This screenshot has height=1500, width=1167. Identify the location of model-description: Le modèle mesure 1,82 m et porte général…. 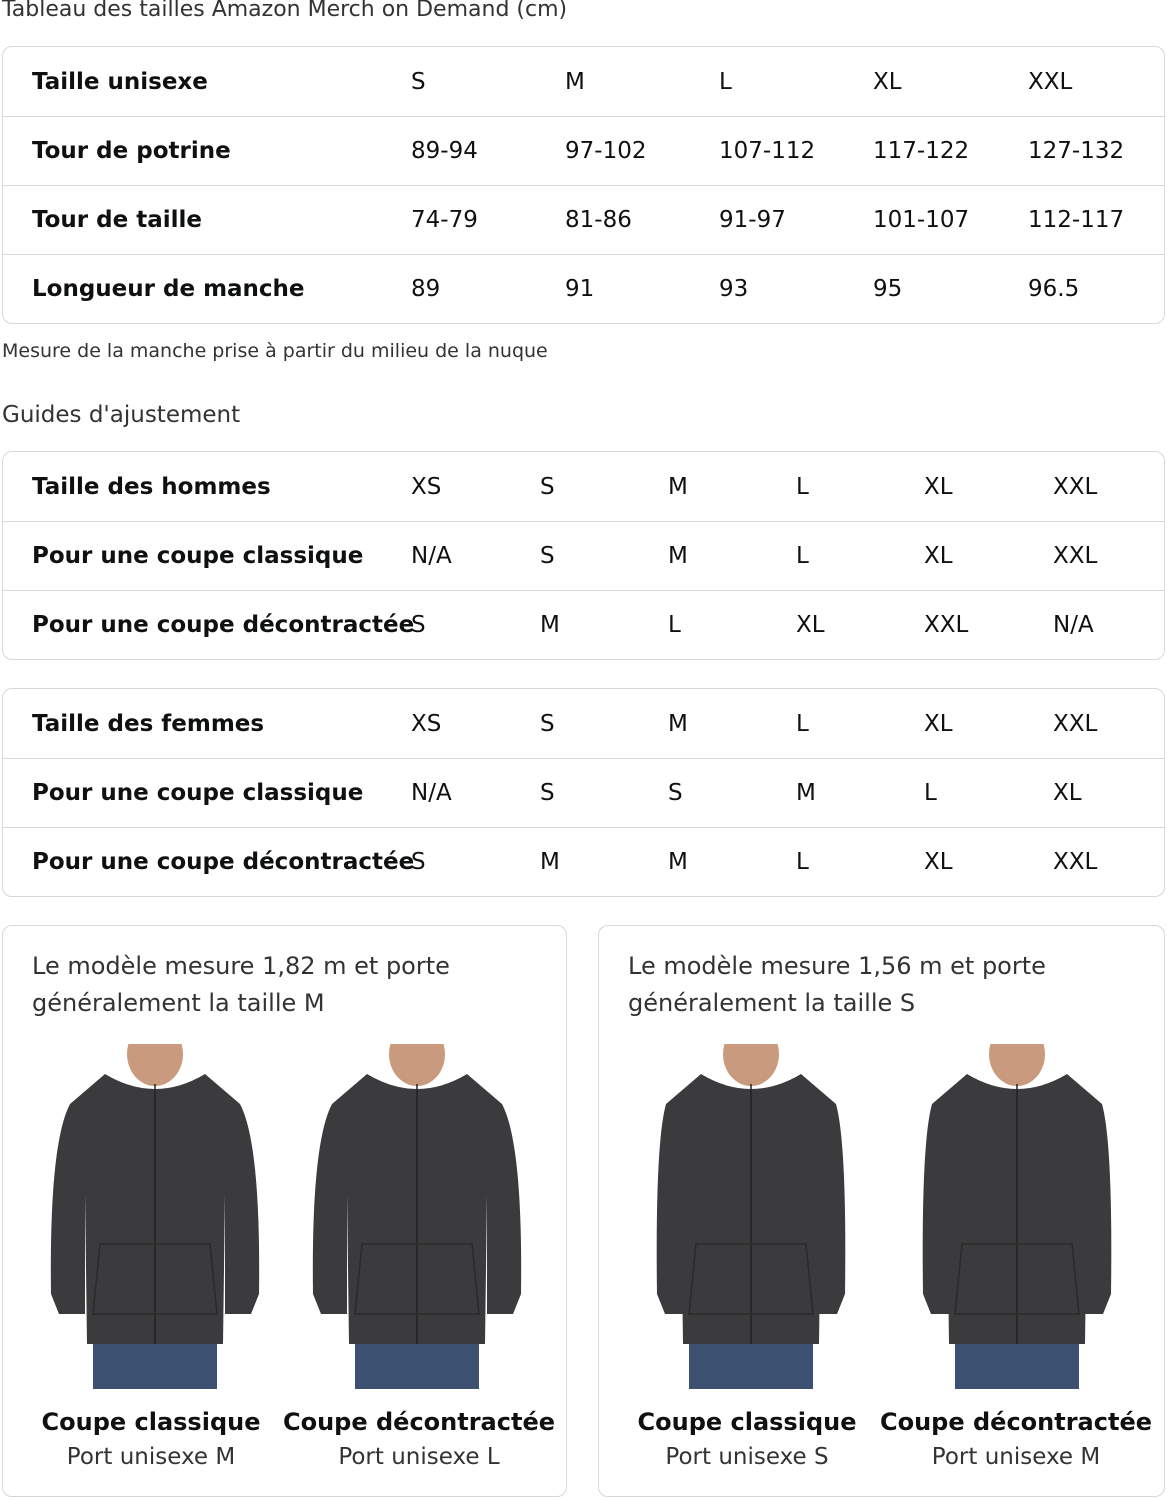
(241, 984).